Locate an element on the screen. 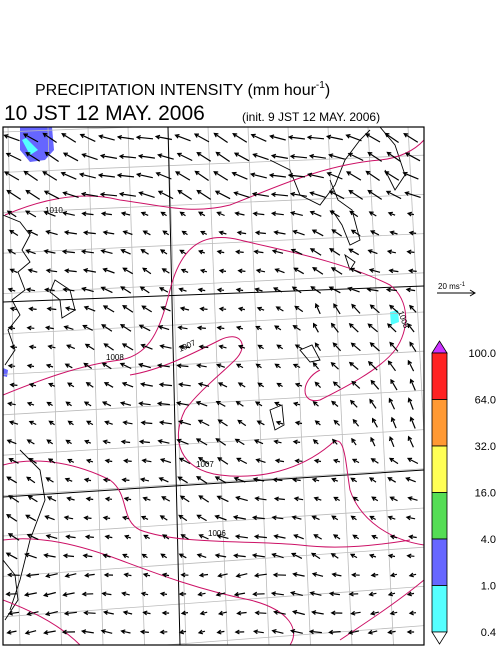 The width and height of the screenshot is (500, 655). colorbar-label: 0.4 is located at coordinates (488, 633).